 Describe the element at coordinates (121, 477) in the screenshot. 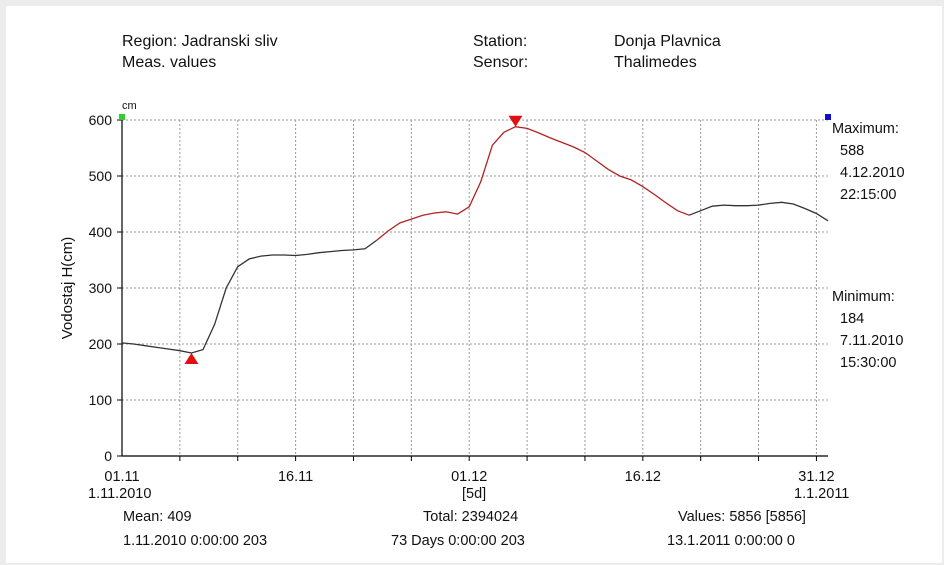

I see `x-tick-label: 01.11` at that location.